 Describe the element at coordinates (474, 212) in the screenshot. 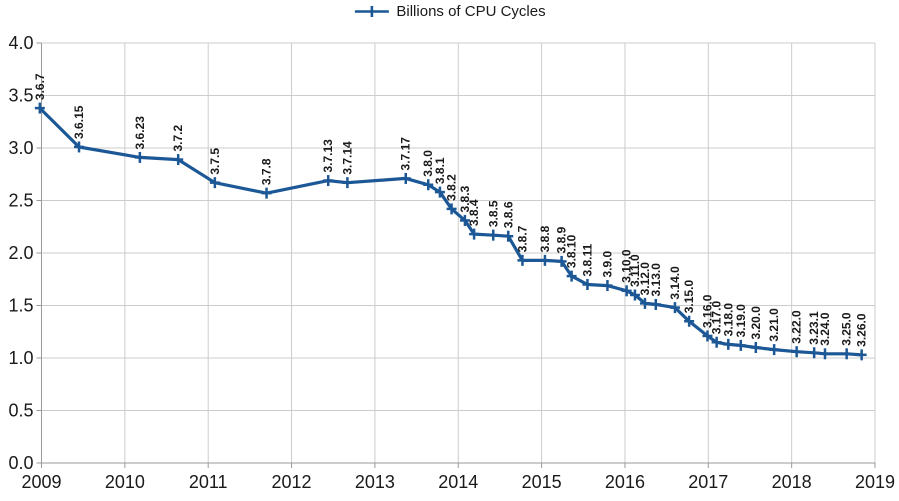

I see `data-point-label: 3.8.4` at that location.